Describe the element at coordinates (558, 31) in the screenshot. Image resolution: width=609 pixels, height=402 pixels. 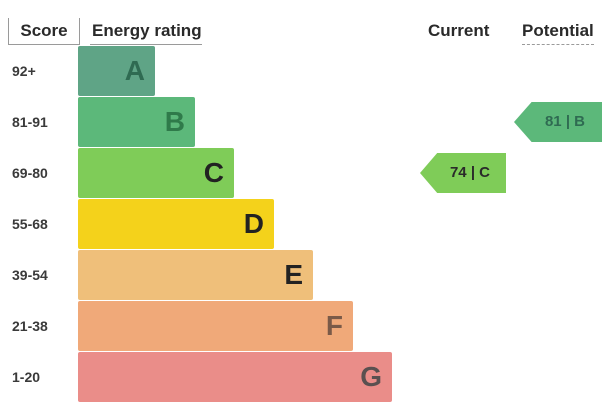
I see `potential-header: Potential` at that location.